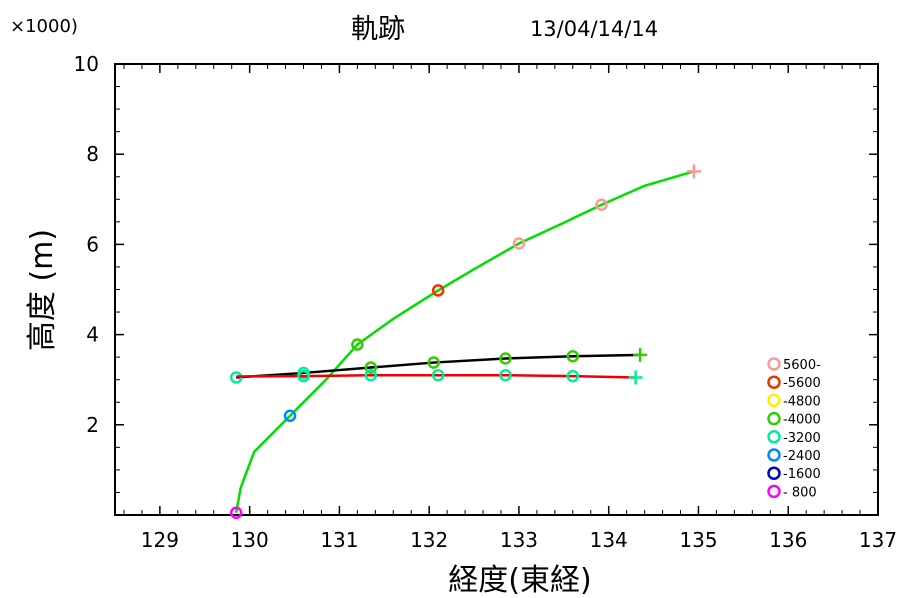  Describe the element at coordinates (92, 154) in the screenshot. I see `y-tick-label: 8` at that location.